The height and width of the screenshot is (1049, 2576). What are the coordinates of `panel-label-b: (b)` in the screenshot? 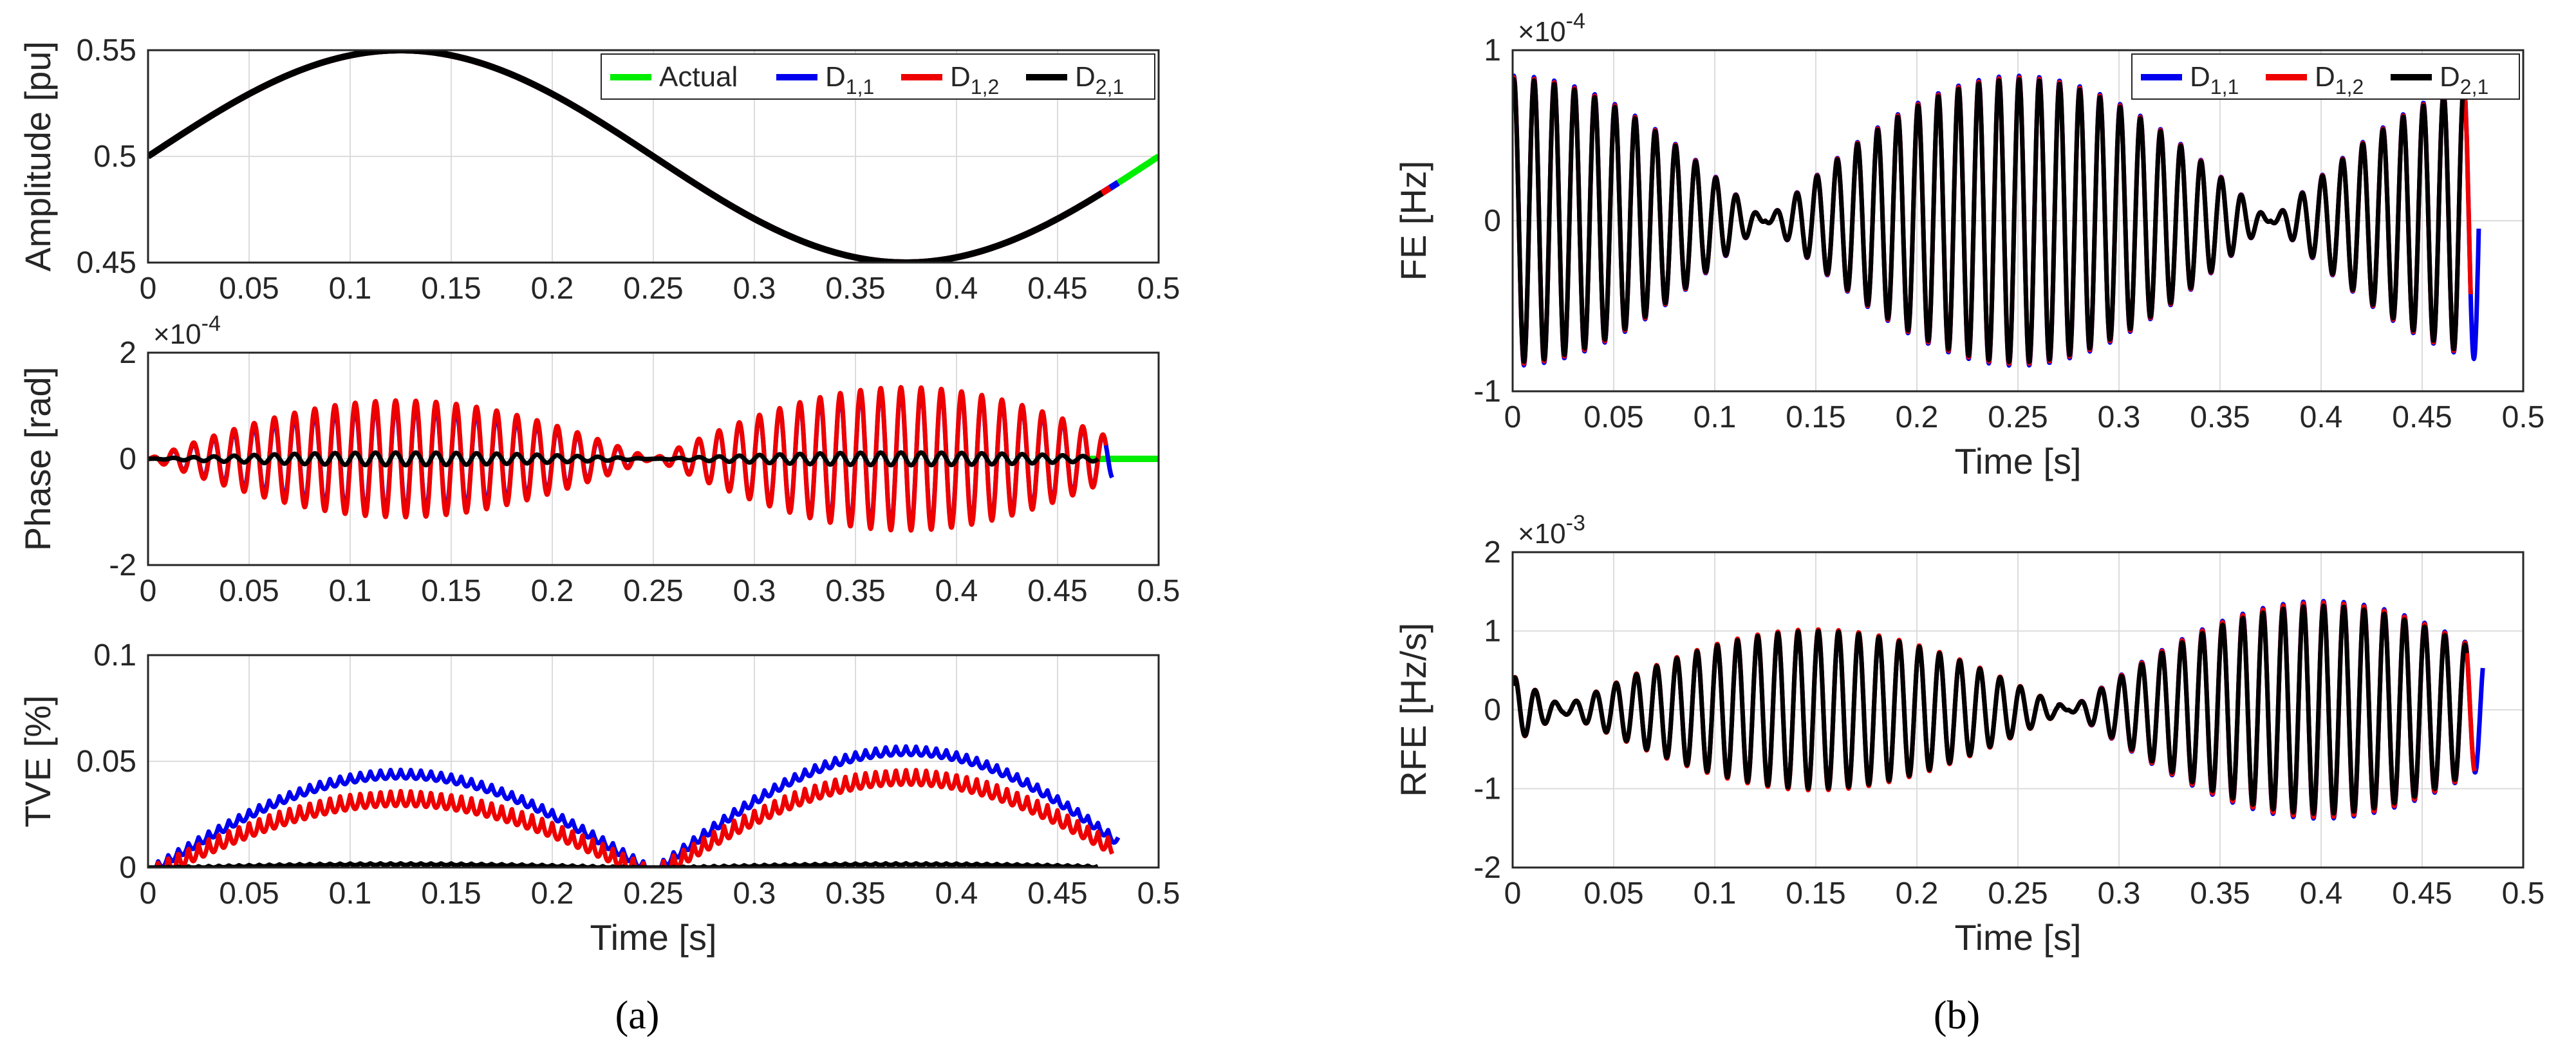 It's located at (1957, 1015).